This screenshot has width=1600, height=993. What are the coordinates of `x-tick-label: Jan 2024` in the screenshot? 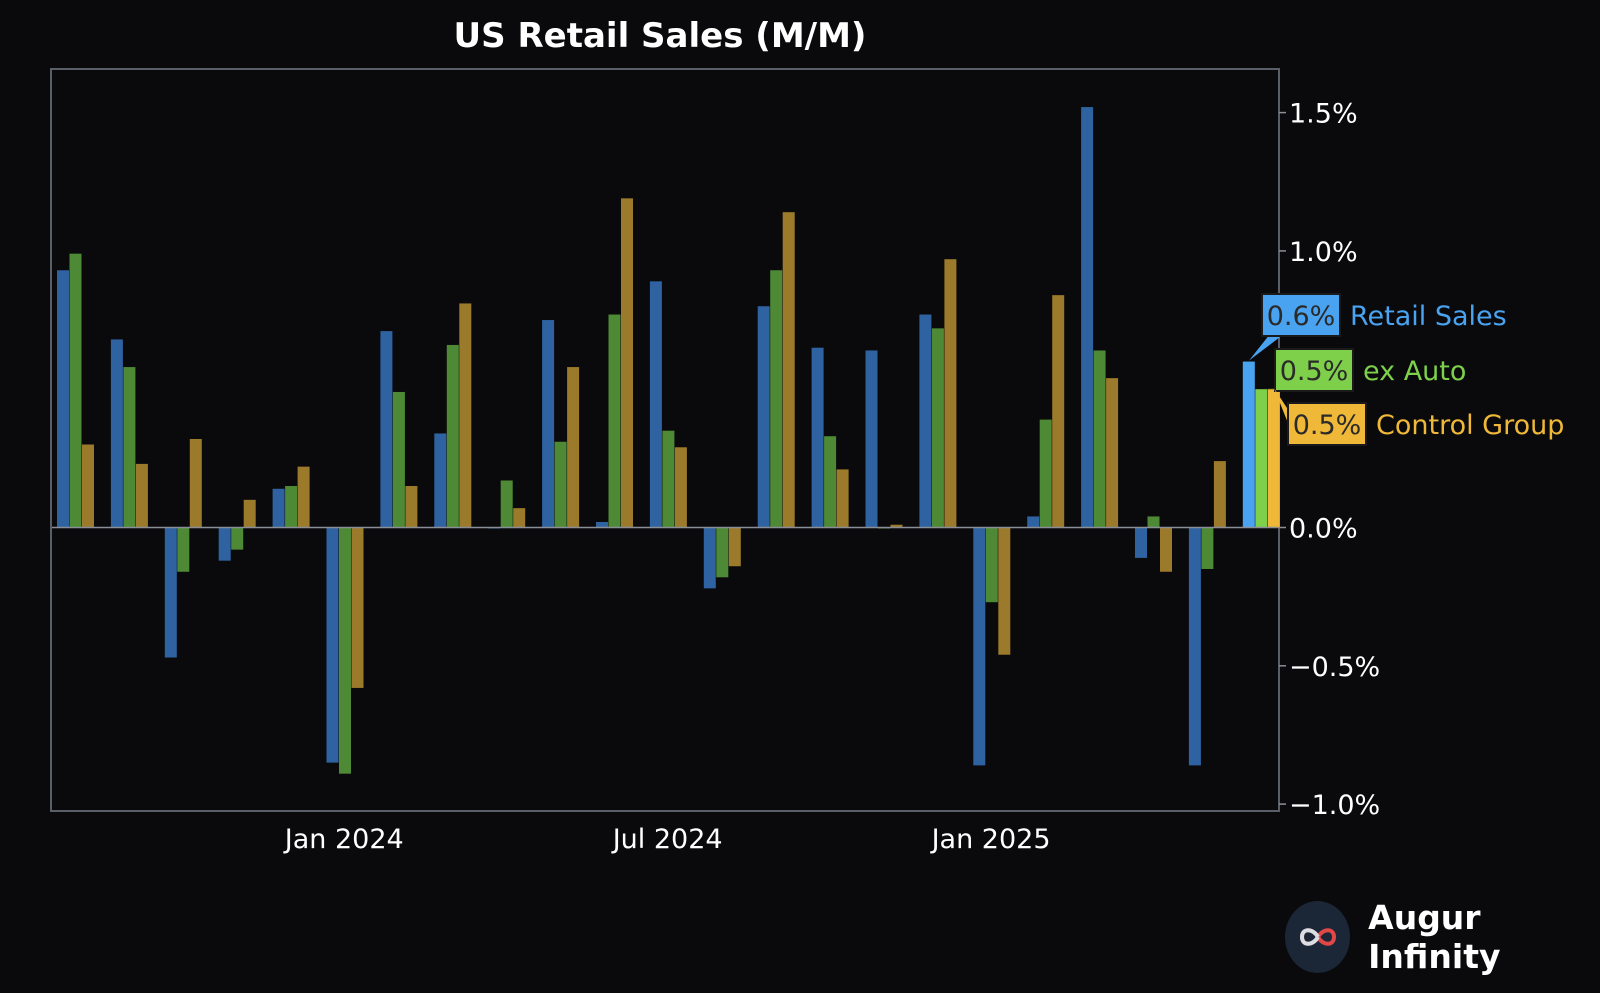 It's located at (343, 839).